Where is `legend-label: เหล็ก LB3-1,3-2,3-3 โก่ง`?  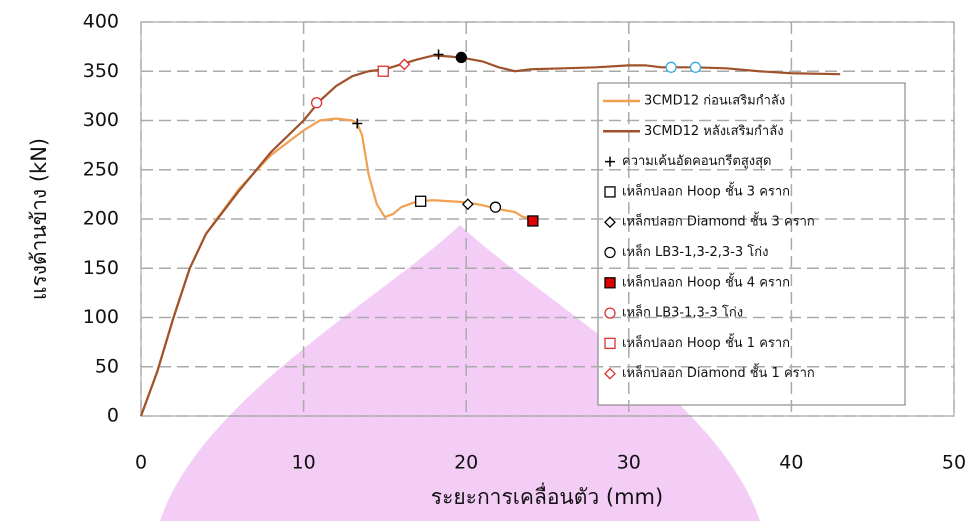
legend-label: เหล็ก LB3-1,3-2,3-3 โก่ง is located at coordinates (695, 251).